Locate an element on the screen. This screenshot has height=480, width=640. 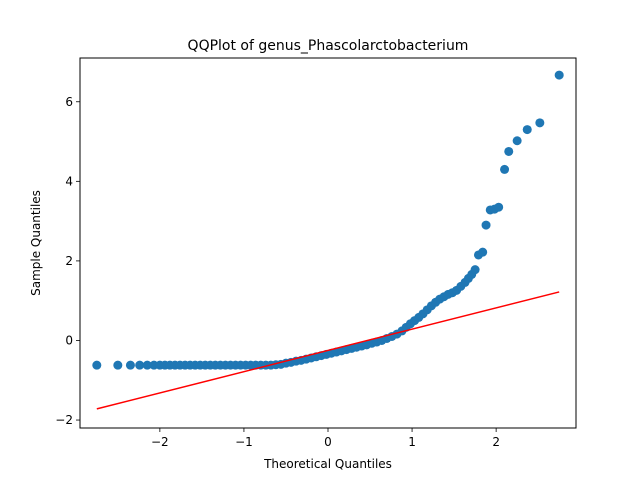
x-axis: −2 −1 0 1 2 is located at coordinates (325, 438).